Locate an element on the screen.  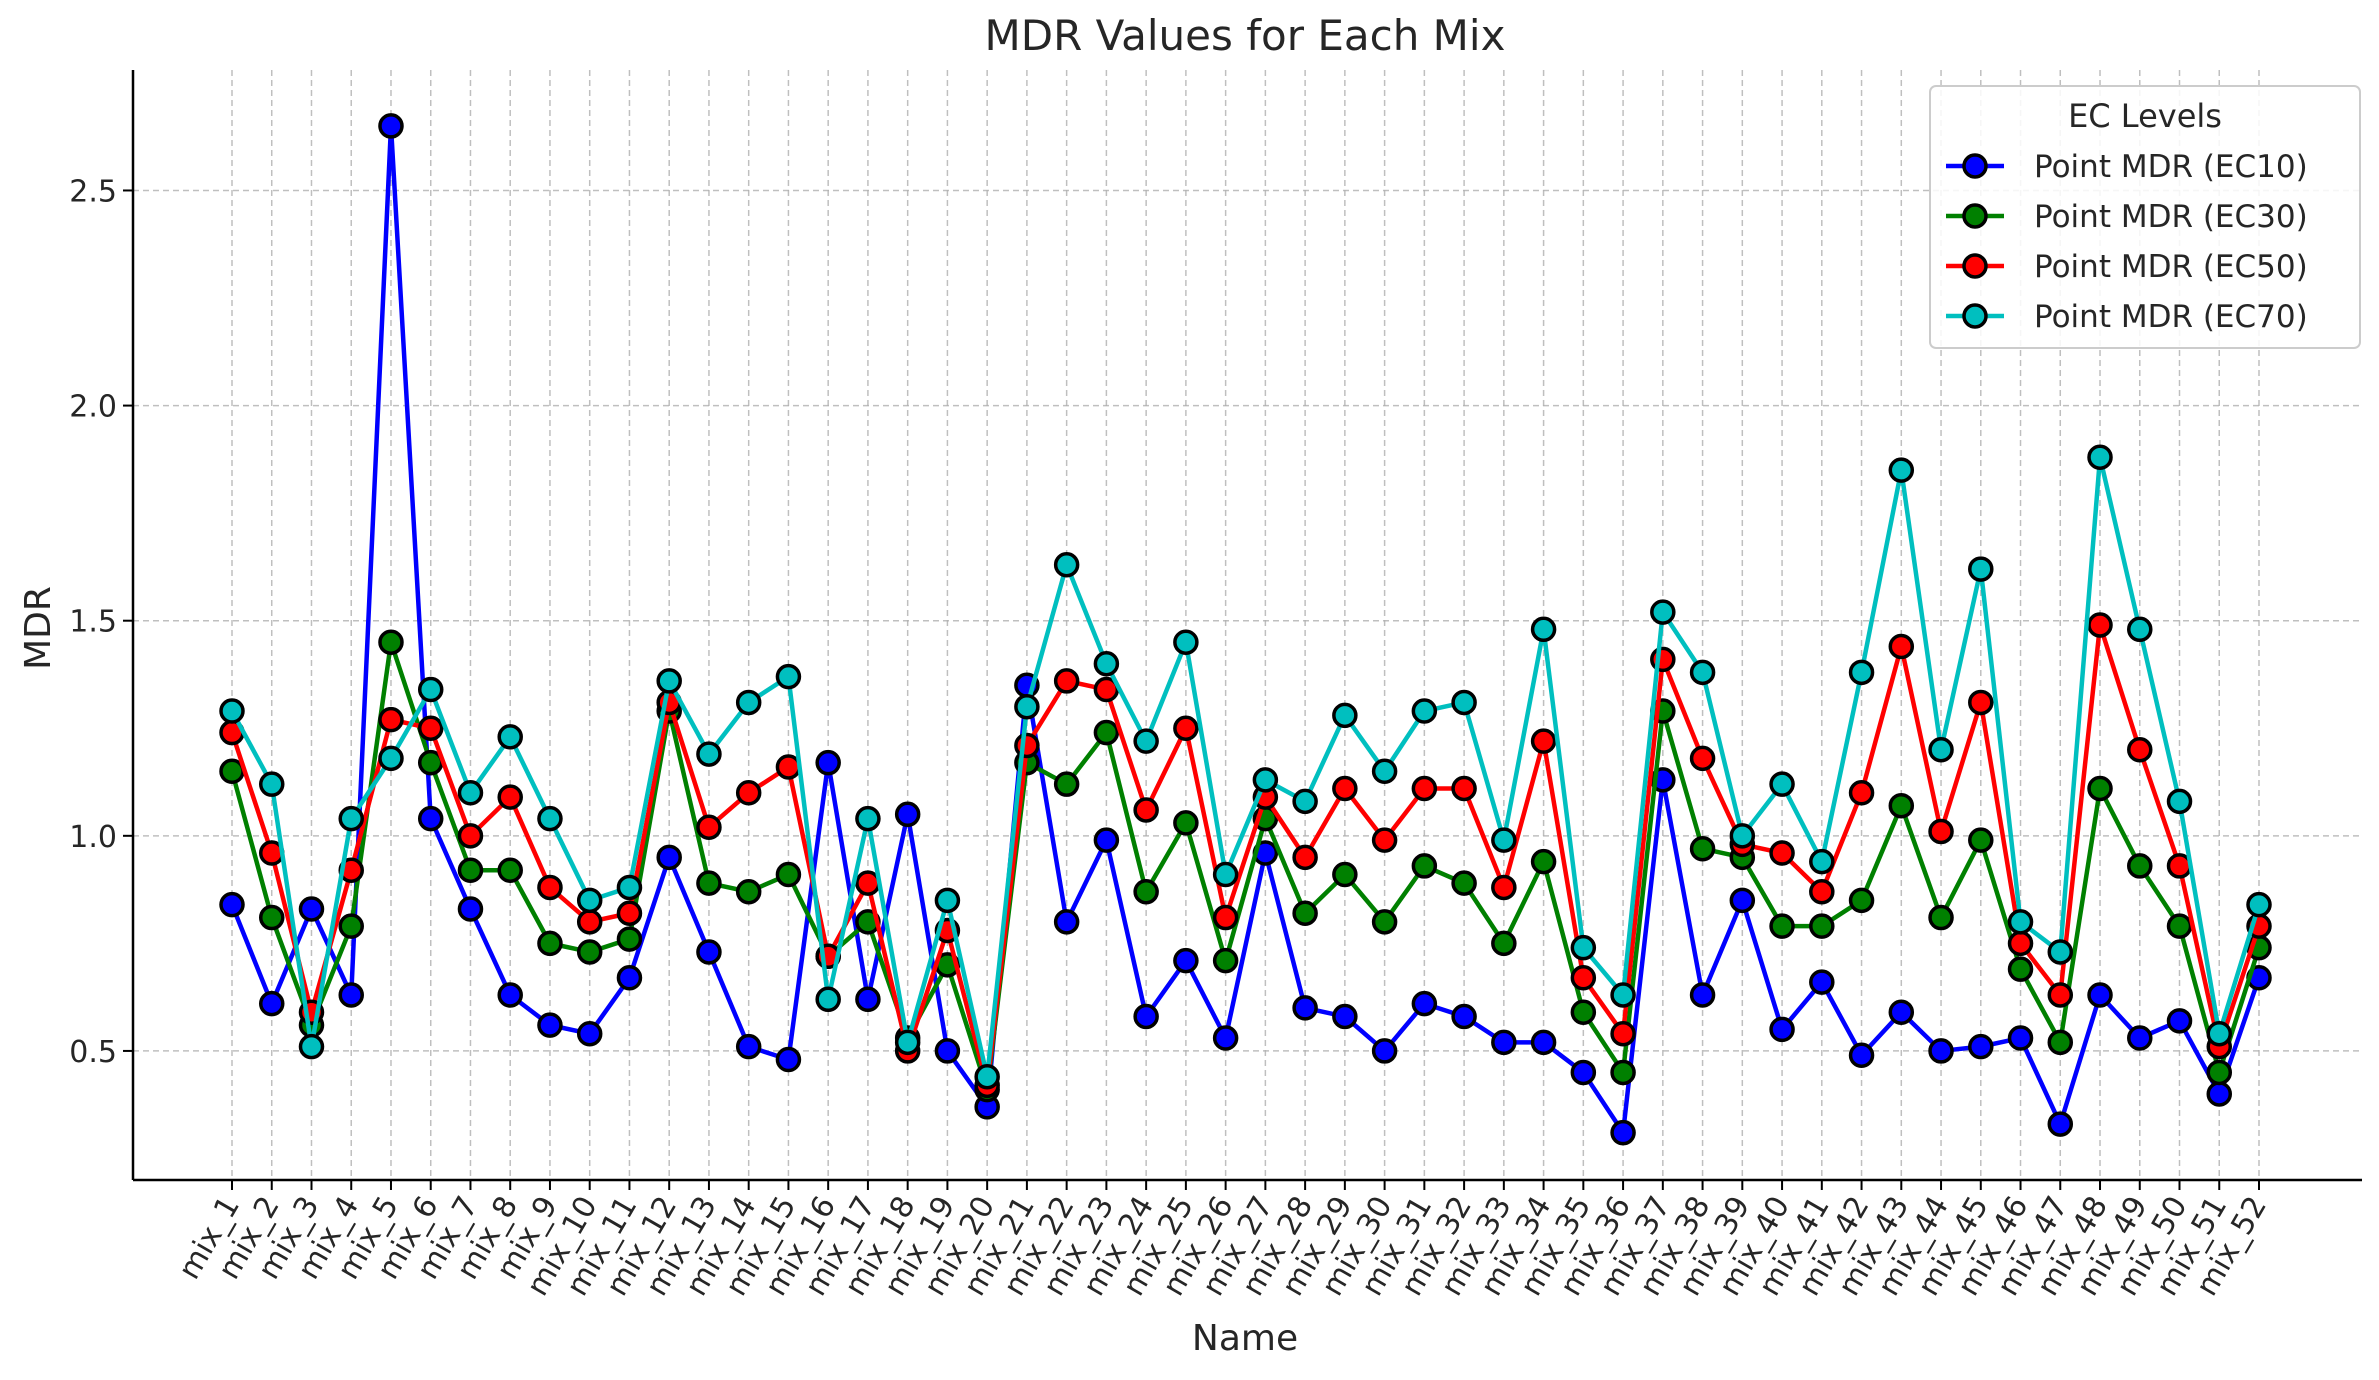
y-tick-label: 2.5 is located at coordinates (93, 191).